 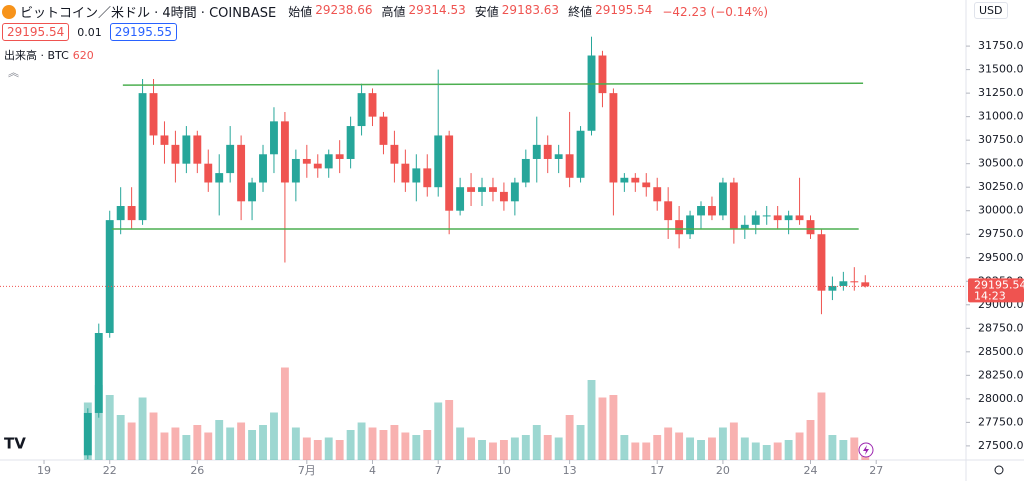 I want to click on y-tick-label: 31000.00, so click(x=1001, y=116).